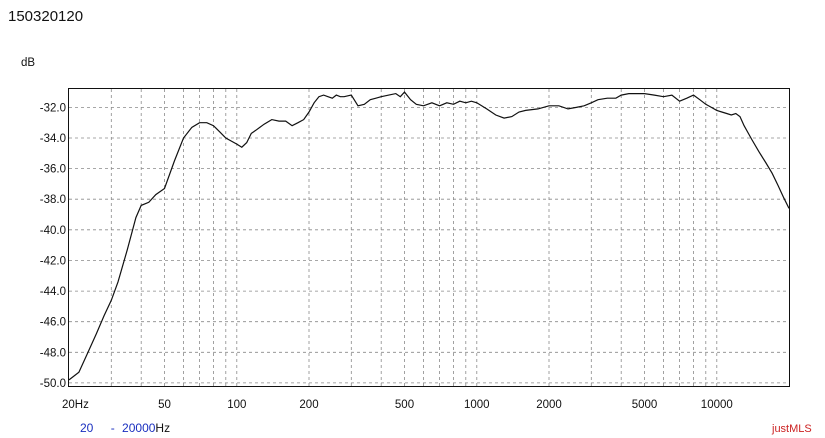 This screenshot has height=438, width=825. What do you see at coordinates (53, 262) in the screenshot?
I see `y-tick-label: -42.0` at bounding box center [53, 262].